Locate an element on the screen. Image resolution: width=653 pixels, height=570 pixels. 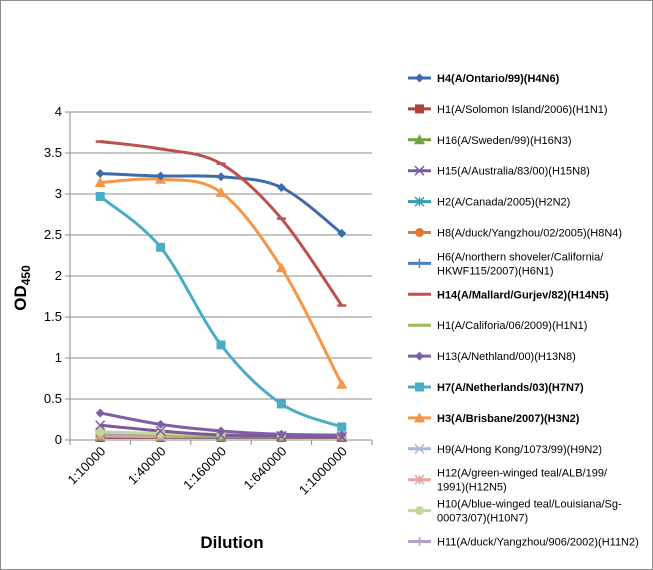
x-tick-label: 1:1000000 is located at coordinates (323, 471).